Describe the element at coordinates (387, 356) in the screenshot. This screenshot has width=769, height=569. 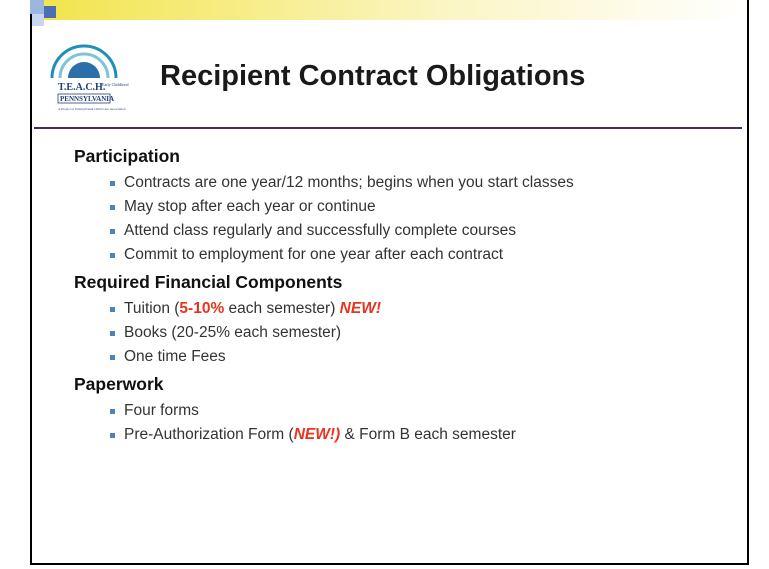
I see `bullet-item: One time Fees` at that location.